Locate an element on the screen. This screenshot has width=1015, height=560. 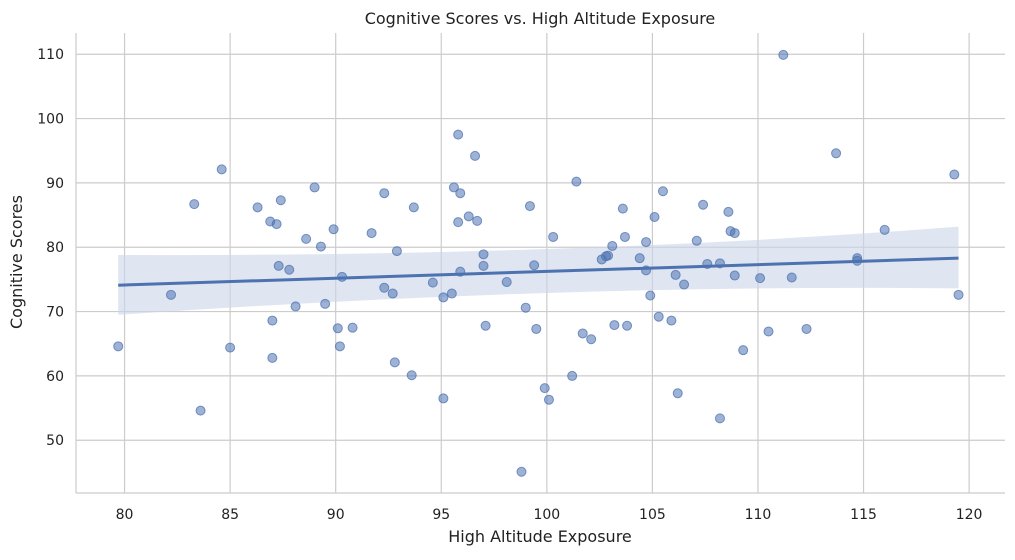
y-tick-label: 60 is located at coordinates (55, 377).